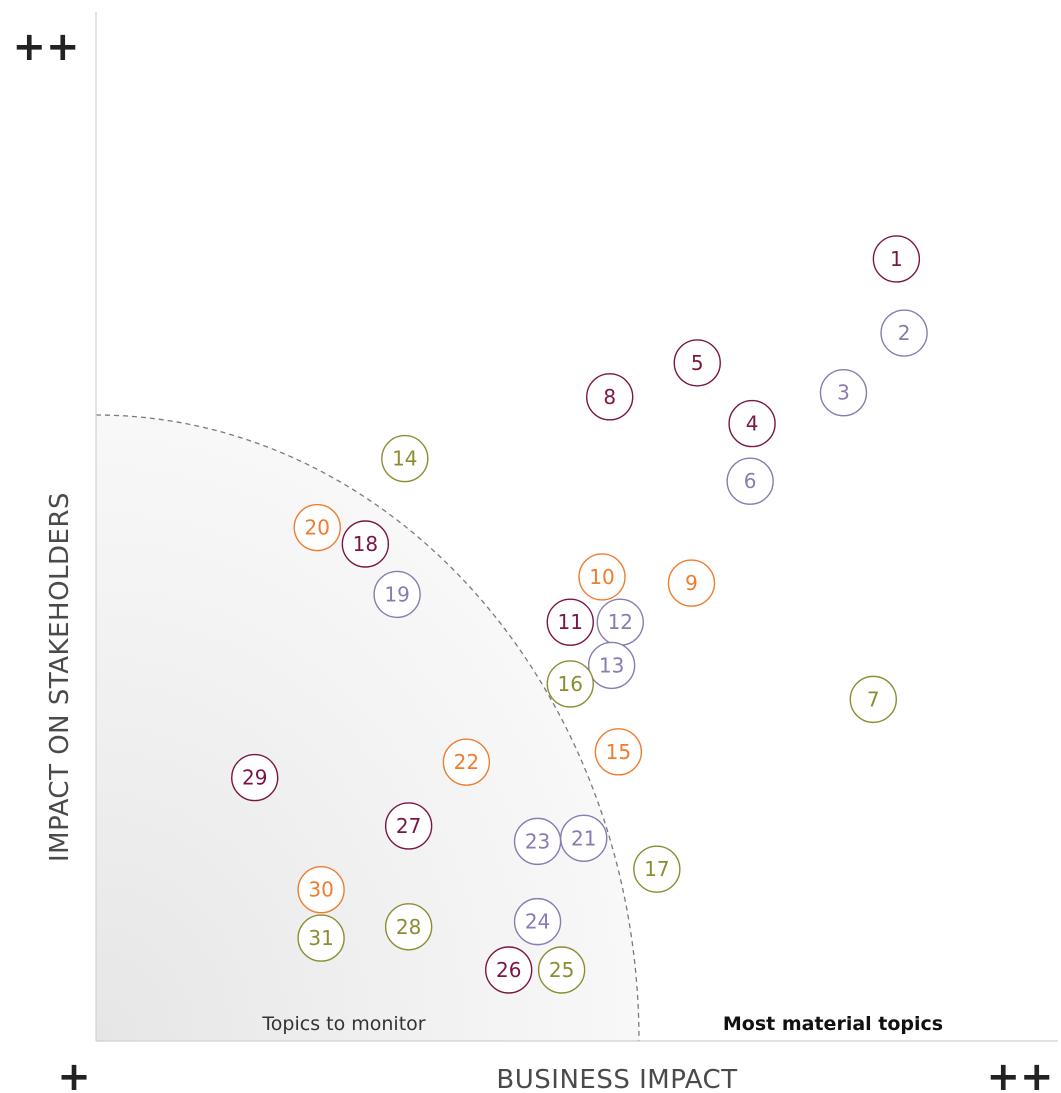  I want to click on topic-label: 9, so click(691, 583).